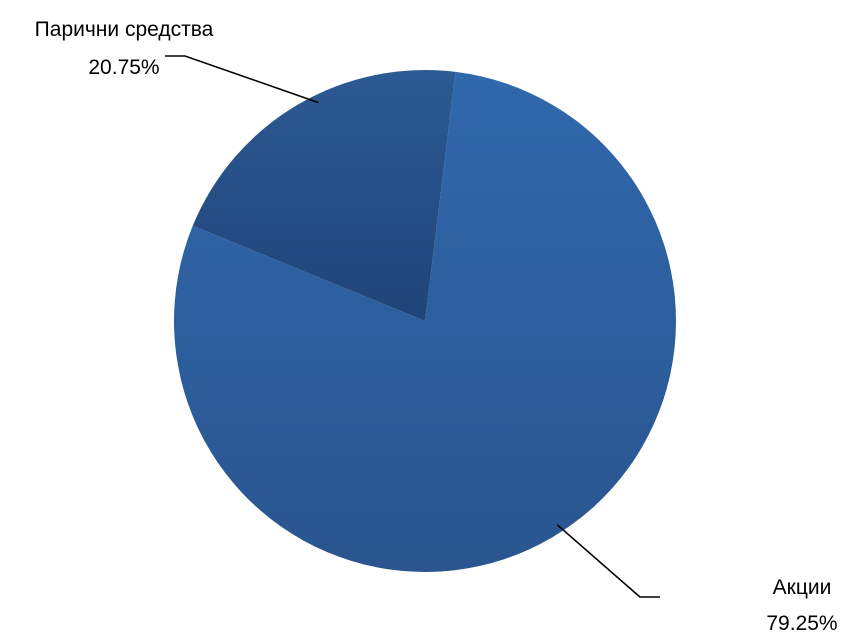 The width and height of the screenshot is (853, 642). What do you see at coordinates (324, 195) in the screenshot?
I see `pie-slice-parichni-sredstva` at bounding box center [324, 195].